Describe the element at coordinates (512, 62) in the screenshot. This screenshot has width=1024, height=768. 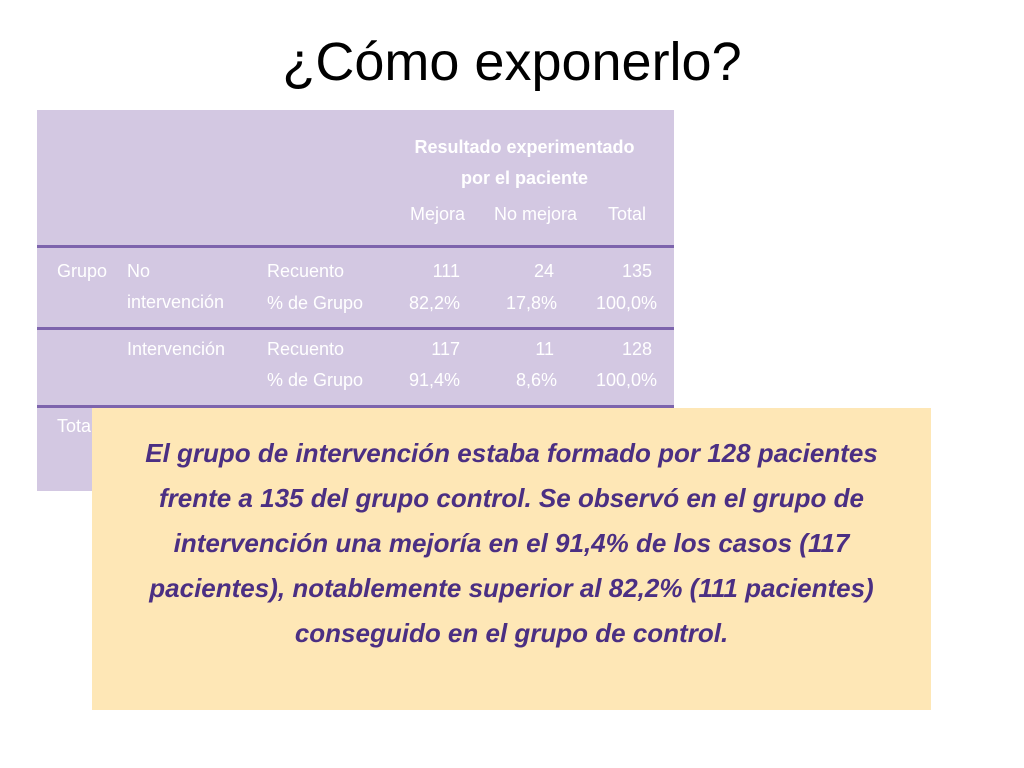
I see `slide-title: ¿Cómo exponerlo?` at that location.